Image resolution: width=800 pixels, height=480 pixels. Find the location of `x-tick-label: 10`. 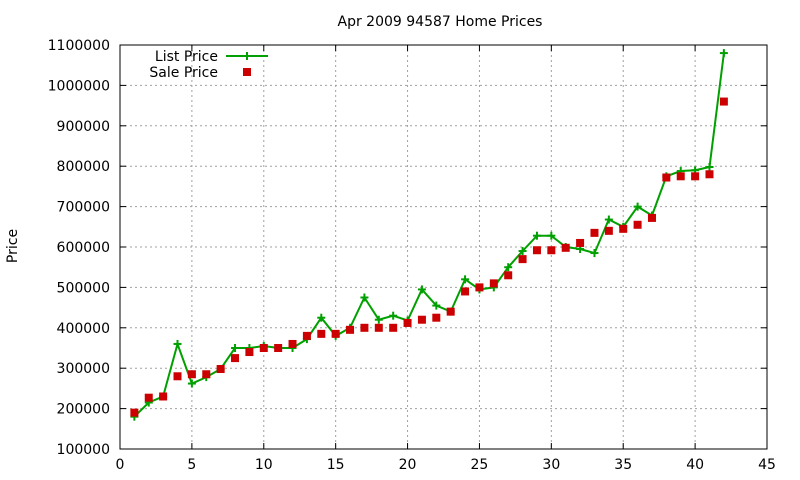

x-tick-label: 10 is located at coordinates (264, 465).